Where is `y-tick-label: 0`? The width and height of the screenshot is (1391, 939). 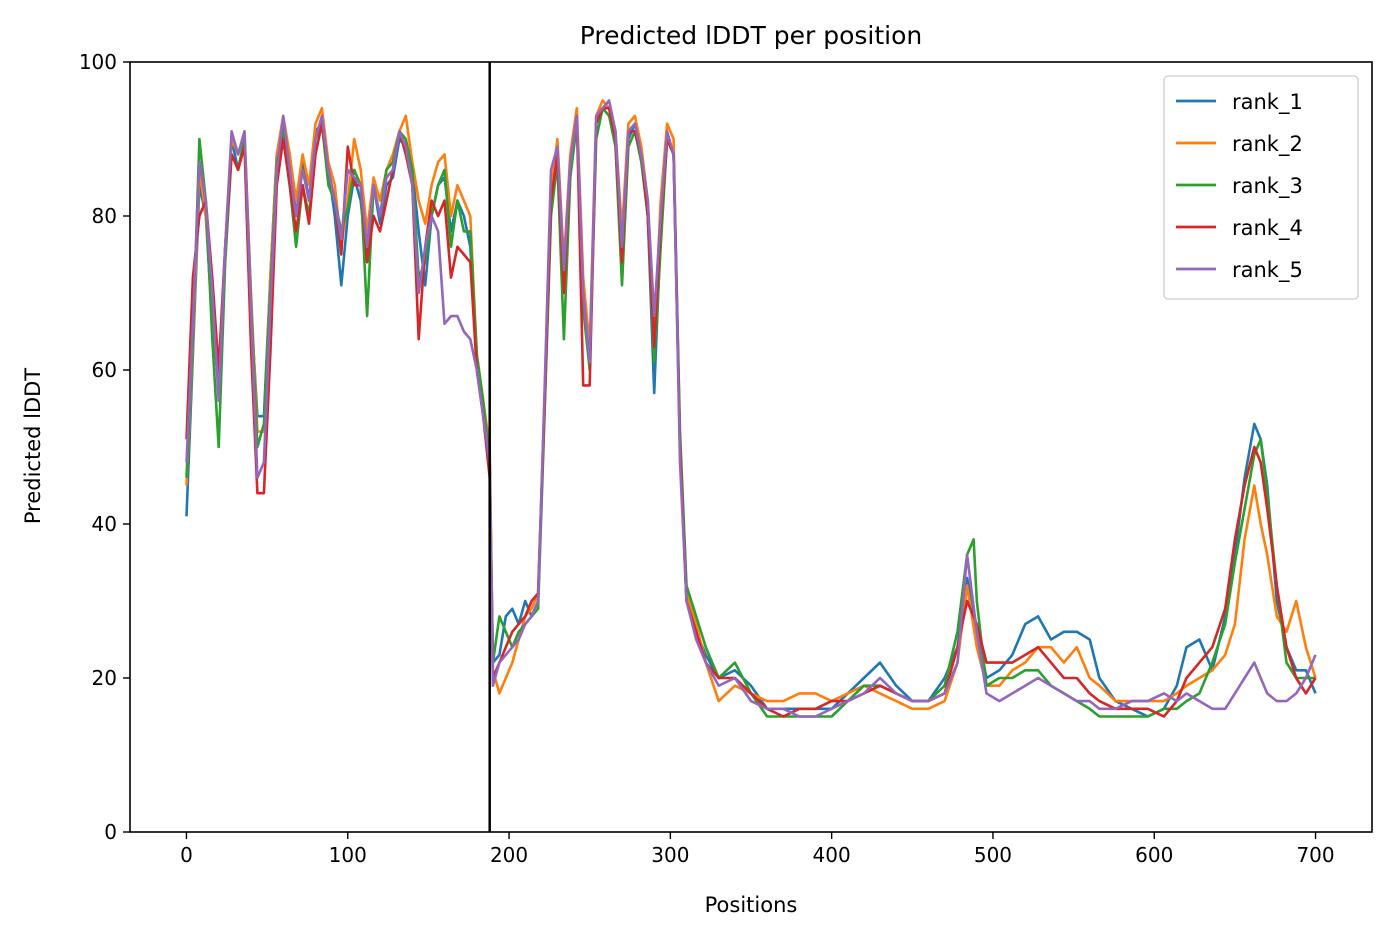 y-tick-label: 0 is located at coordinates (110, 832).